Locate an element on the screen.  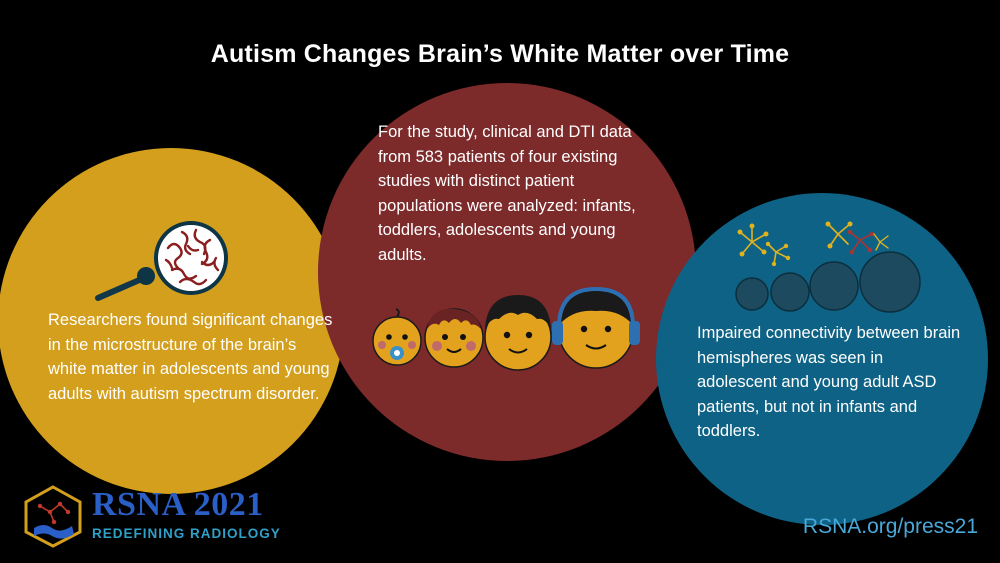
rsna-logo: RSNA 2021 REDEFINING RADIOLOGY is located at coordinates (165, 517).